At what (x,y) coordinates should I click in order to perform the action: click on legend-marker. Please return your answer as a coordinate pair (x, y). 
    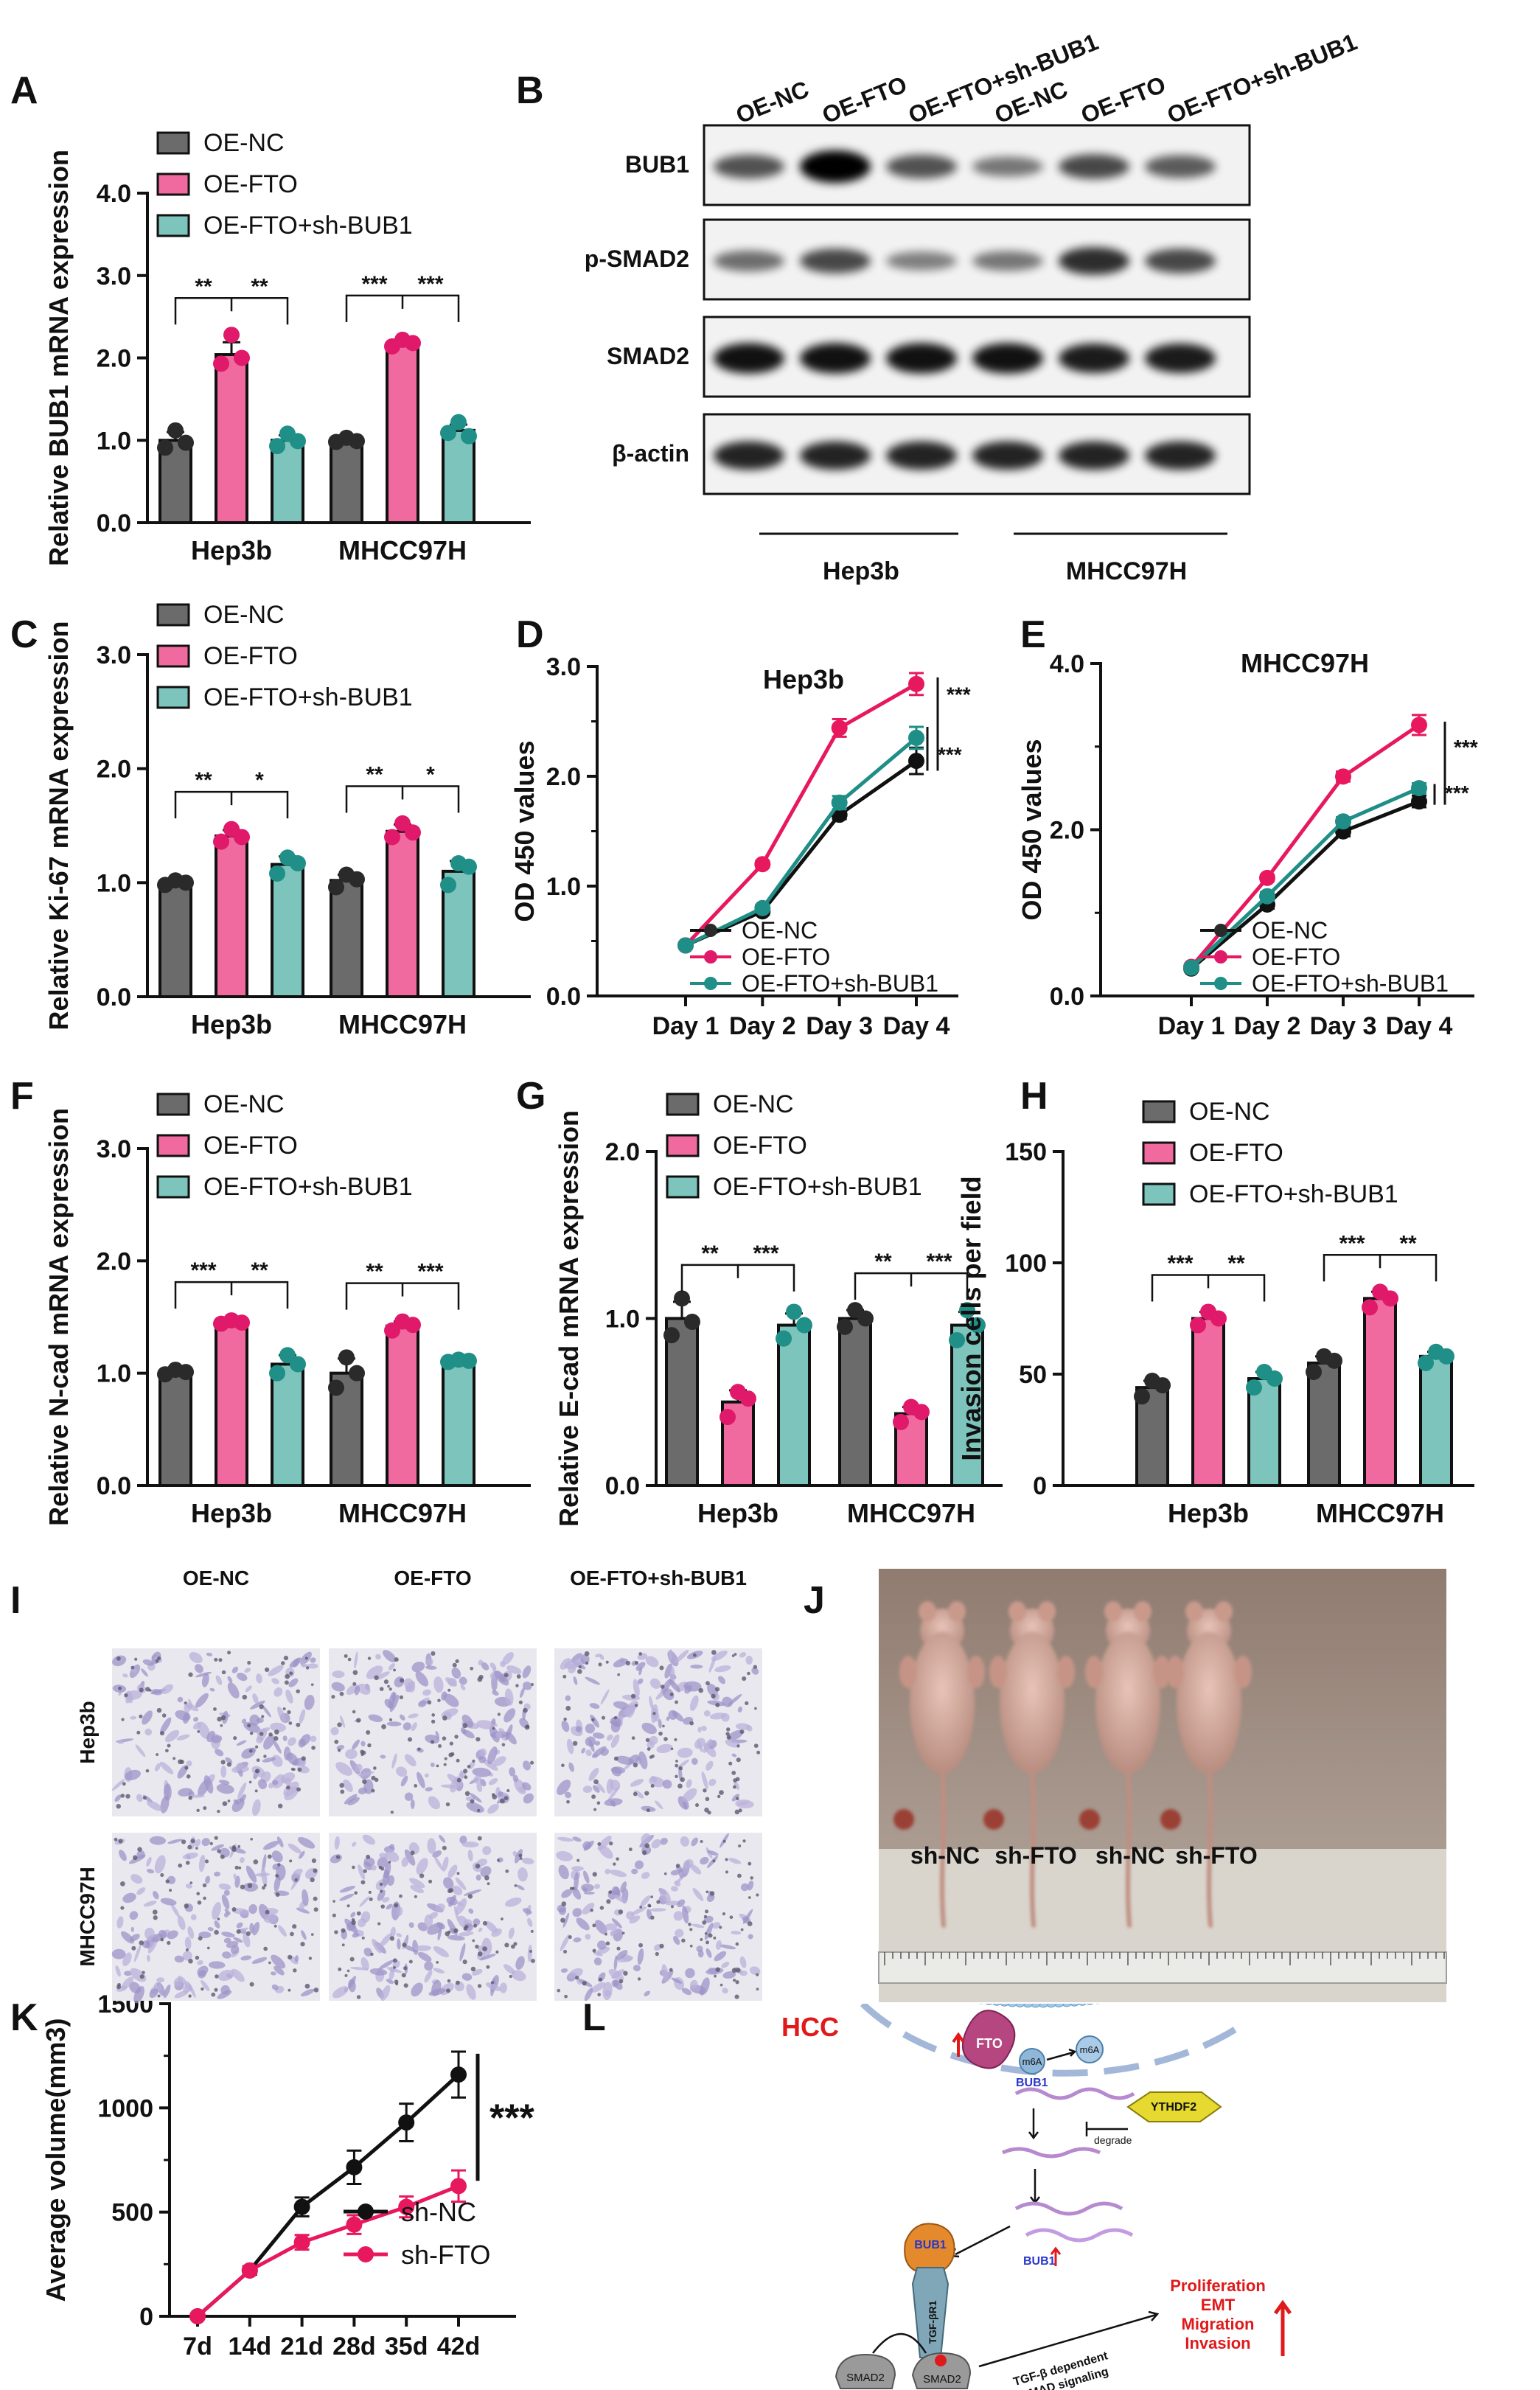
    Looking at the image, I should click on (710, 931).